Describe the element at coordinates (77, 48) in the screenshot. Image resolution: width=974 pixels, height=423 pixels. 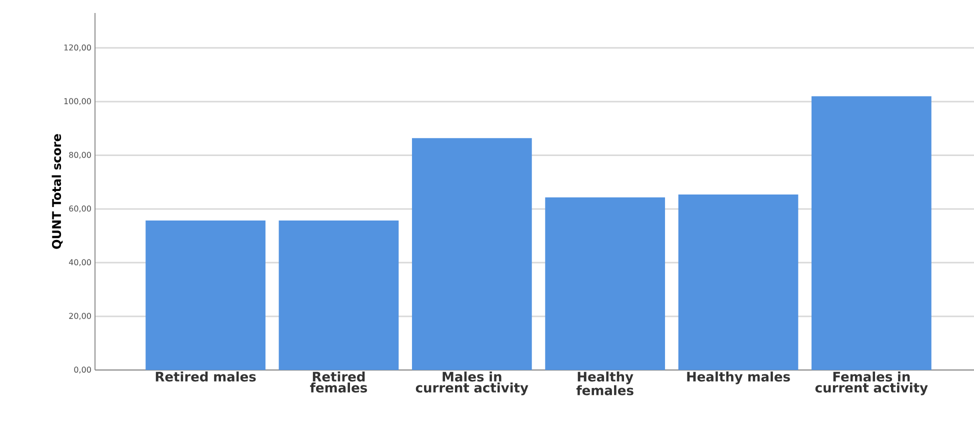
I see `y-tick-label: 120,00` at that location.